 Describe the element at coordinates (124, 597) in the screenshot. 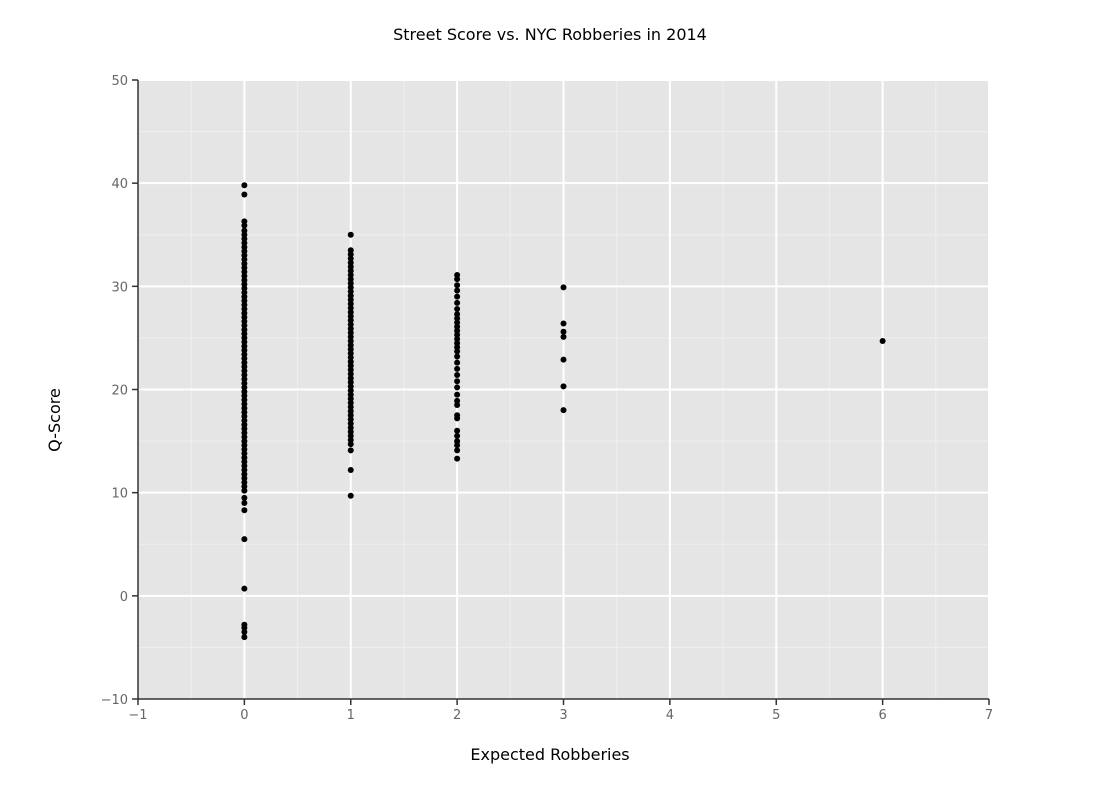

I see `y-tick-label: 0` at that location.